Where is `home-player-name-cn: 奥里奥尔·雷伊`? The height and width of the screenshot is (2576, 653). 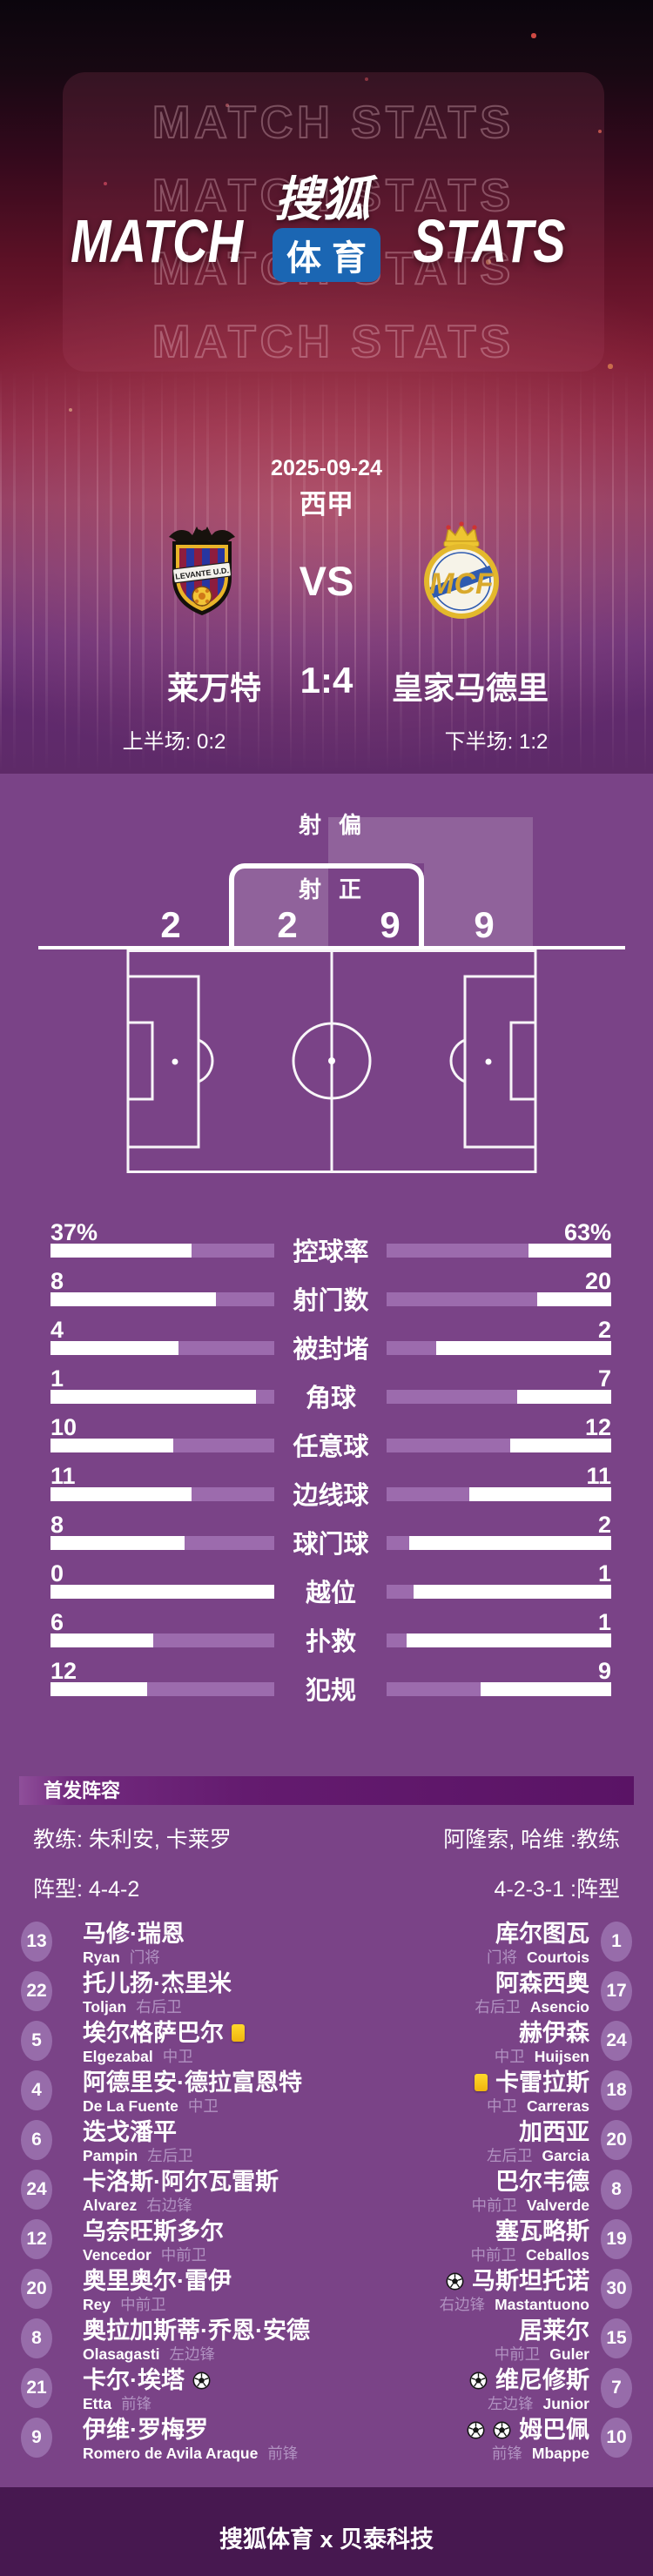 home-player-name-cn: 奥里奥尔·雷伊 is located at coordinates (157, 2281).